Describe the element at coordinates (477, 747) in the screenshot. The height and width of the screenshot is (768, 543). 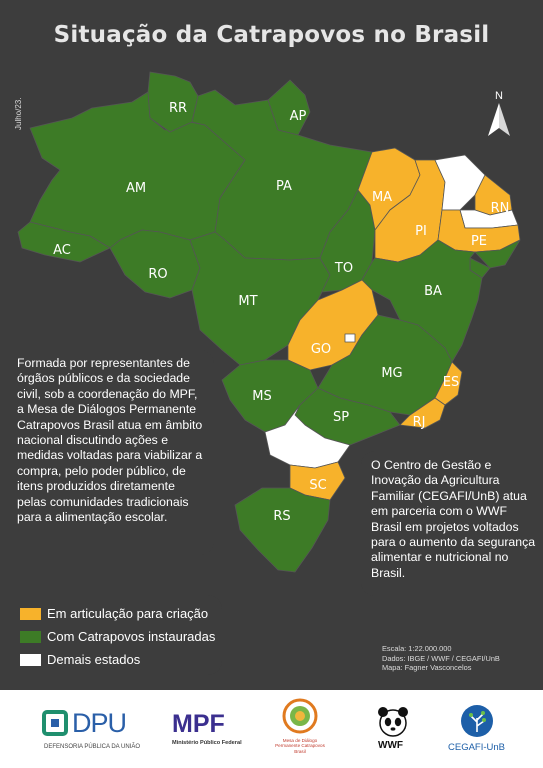
I see `cegafi-name: CEGAFI-UnB` at that location.